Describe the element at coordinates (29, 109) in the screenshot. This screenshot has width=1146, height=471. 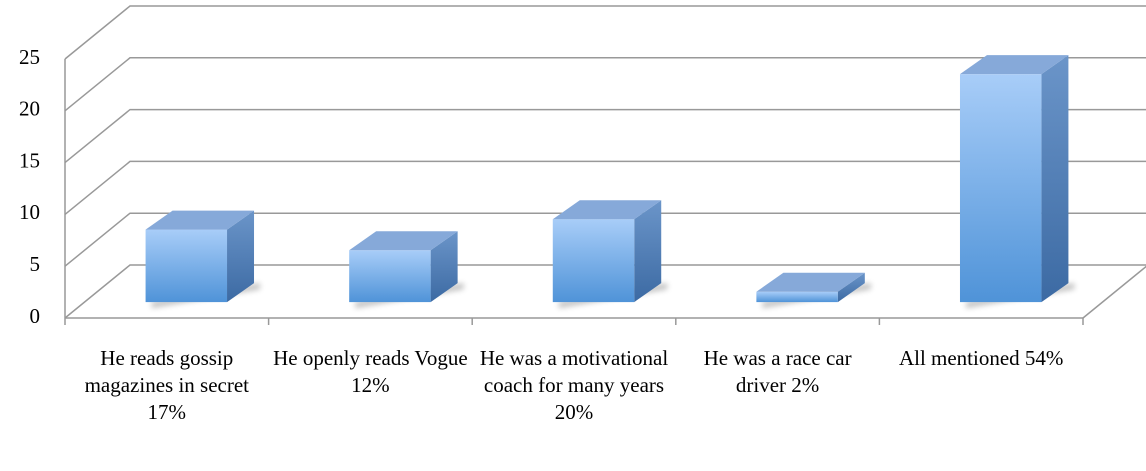
I see `y-tick-label: 20` at that location.